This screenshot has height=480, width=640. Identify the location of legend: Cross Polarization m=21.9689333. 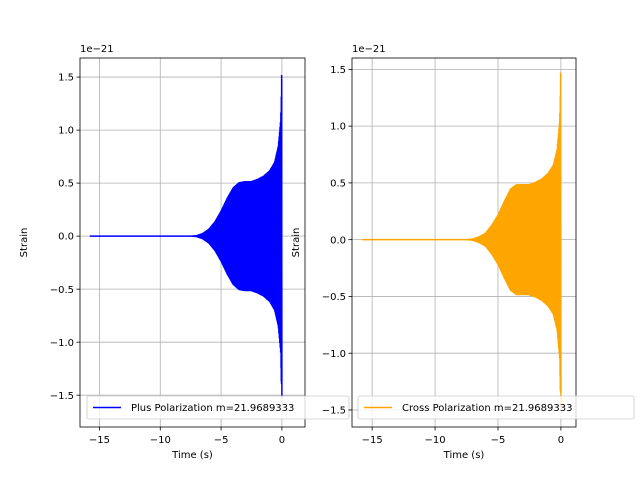
(496, 407).